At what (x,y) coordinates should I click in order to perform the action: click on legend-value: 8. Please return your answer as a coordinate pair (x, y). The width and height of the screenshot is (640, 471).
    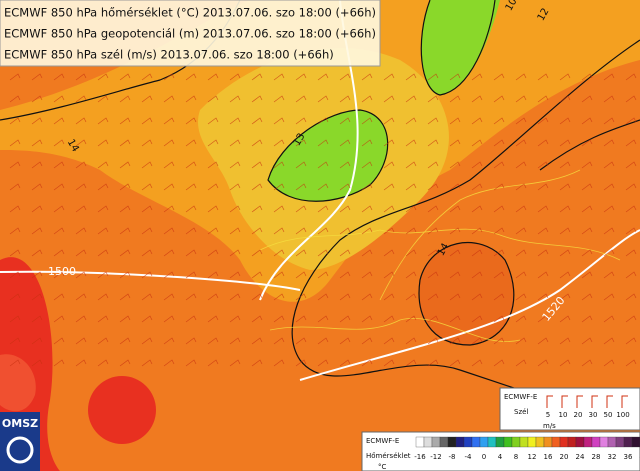
    Looking at the image, I should click on (516, 457).